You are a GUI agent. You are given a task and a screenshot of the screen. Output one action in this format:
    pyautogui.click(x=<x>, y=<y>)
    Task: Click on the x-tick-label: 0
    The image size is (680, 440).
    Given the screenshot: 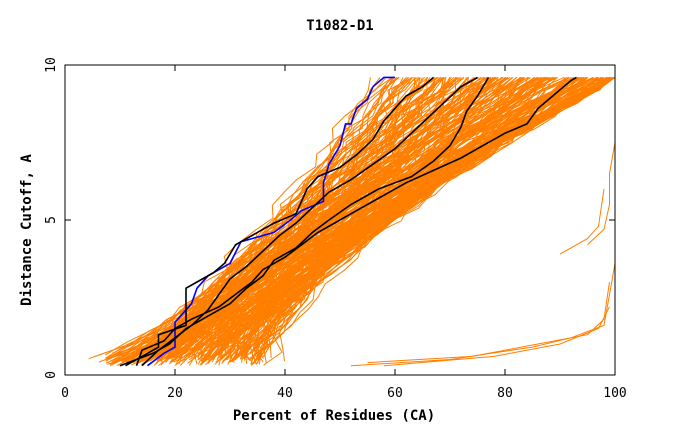 What is the action you would take?
    pyautogui.click(x=65, y=393)
    